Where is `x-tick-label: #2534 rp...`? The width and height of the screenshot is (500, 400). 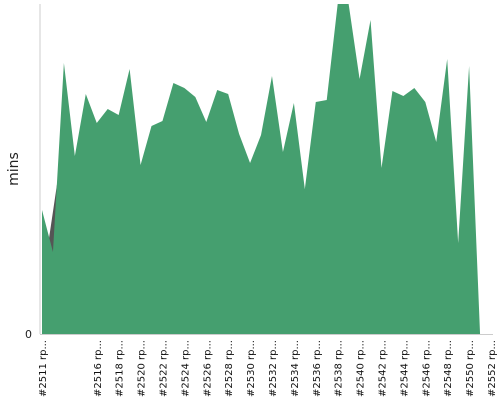
x-tick-label: #2534 rp... is located at coordinates (295, 368).